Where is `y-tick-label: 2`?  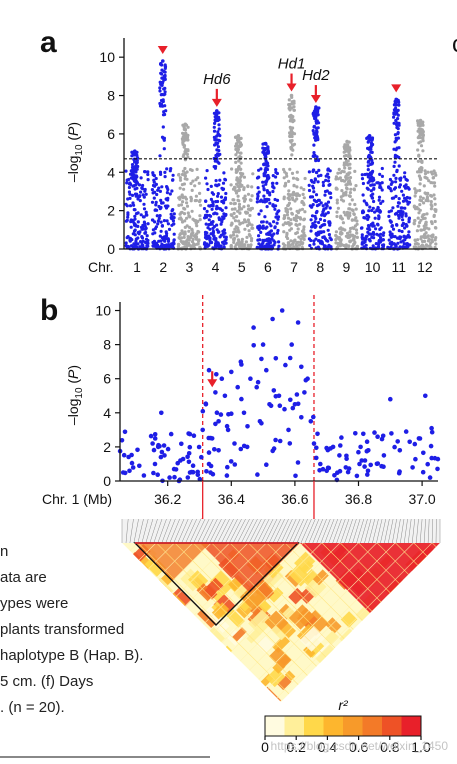 y-tick-label: 2 is located at coordinates (111, 211).